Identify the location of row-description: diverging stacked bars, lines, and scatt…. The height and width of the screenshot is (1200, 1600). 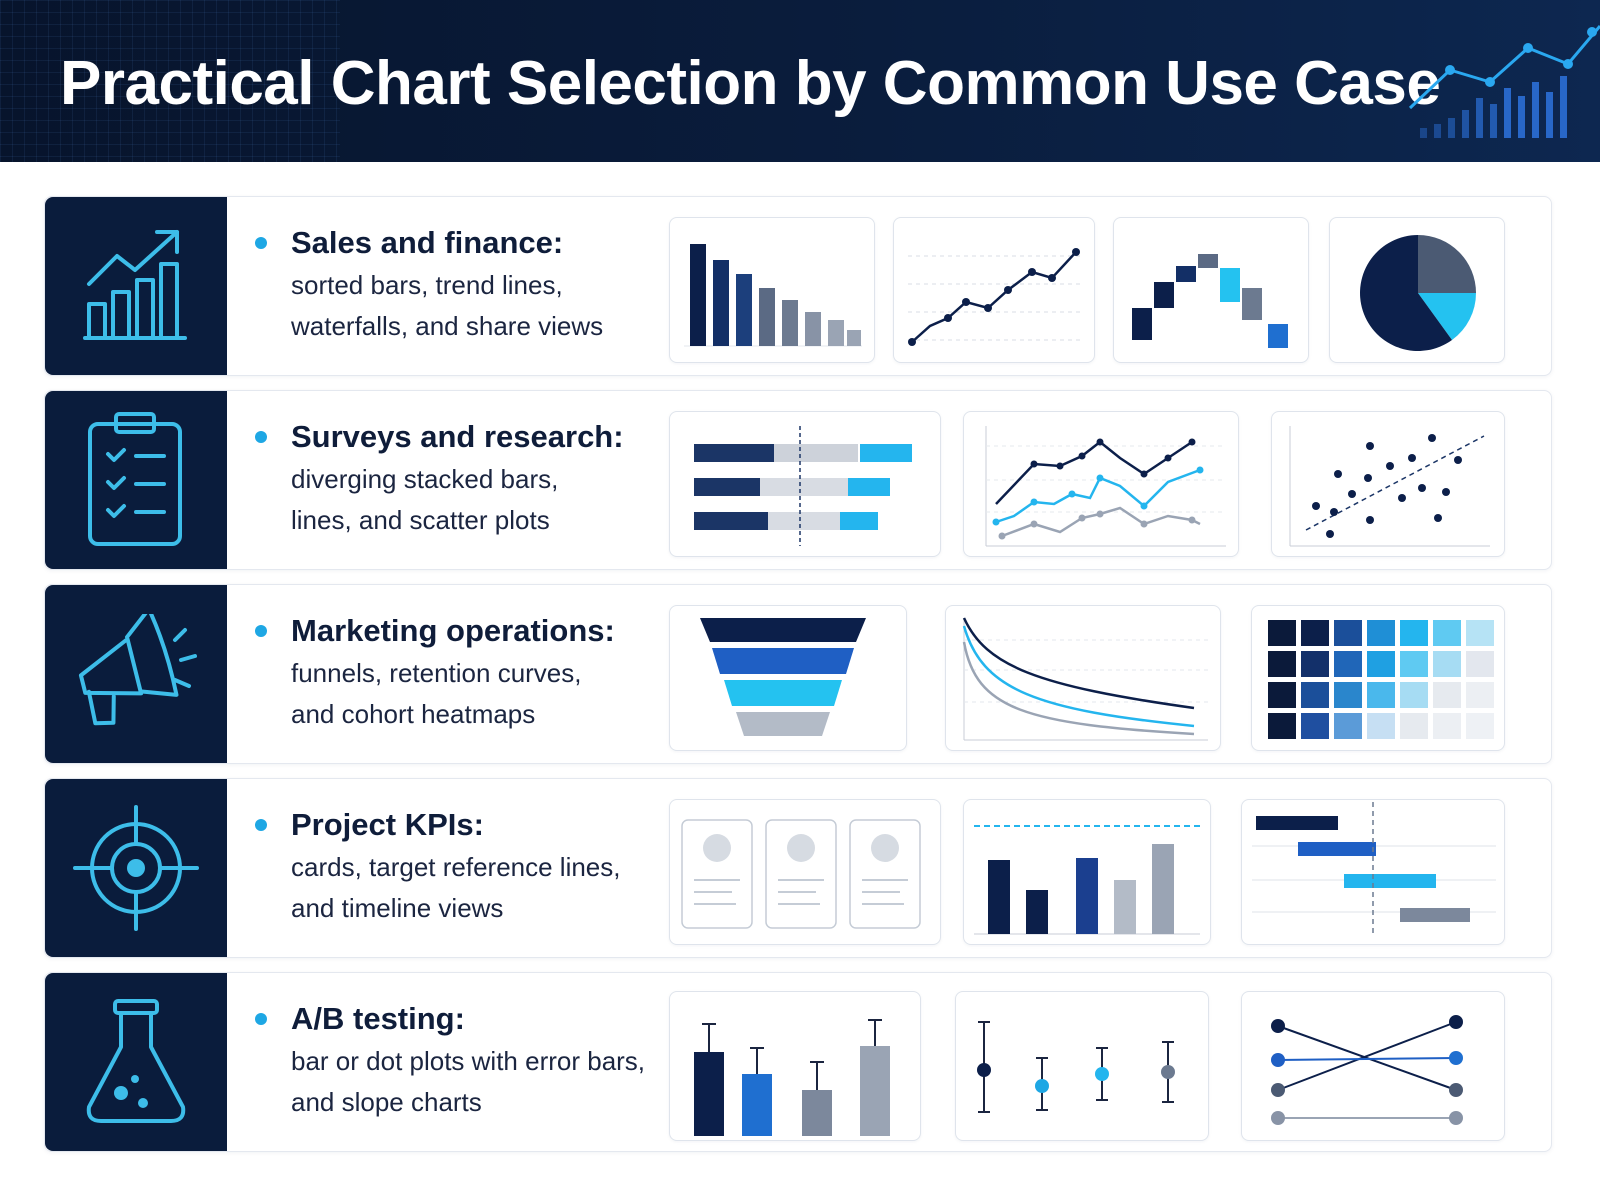
(481, 500).